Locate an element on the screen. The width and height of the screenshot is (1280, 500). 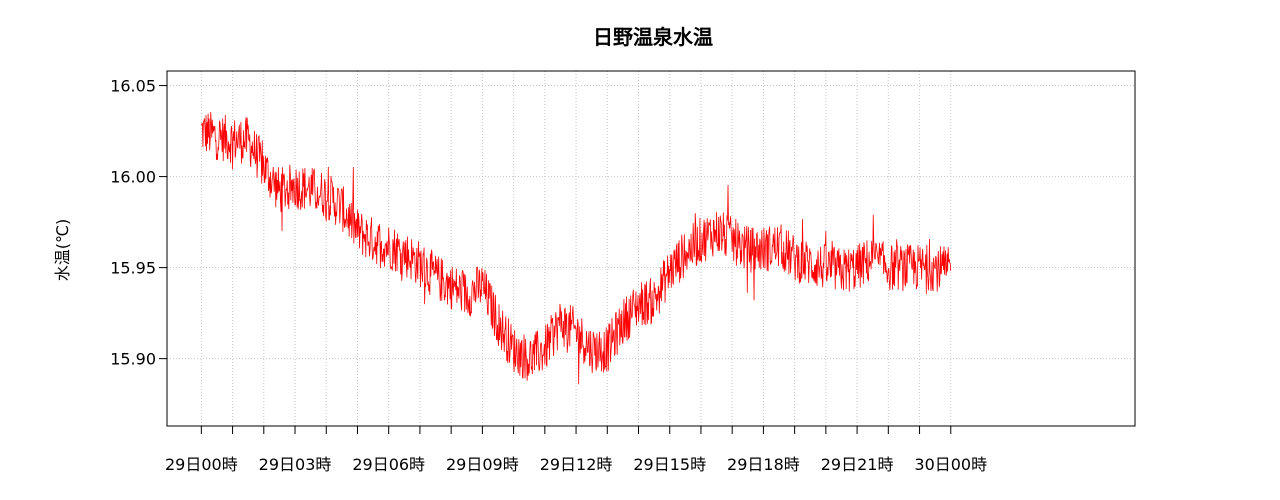
x-tick-label: 29日21時 is located at coordinates (857, 464).